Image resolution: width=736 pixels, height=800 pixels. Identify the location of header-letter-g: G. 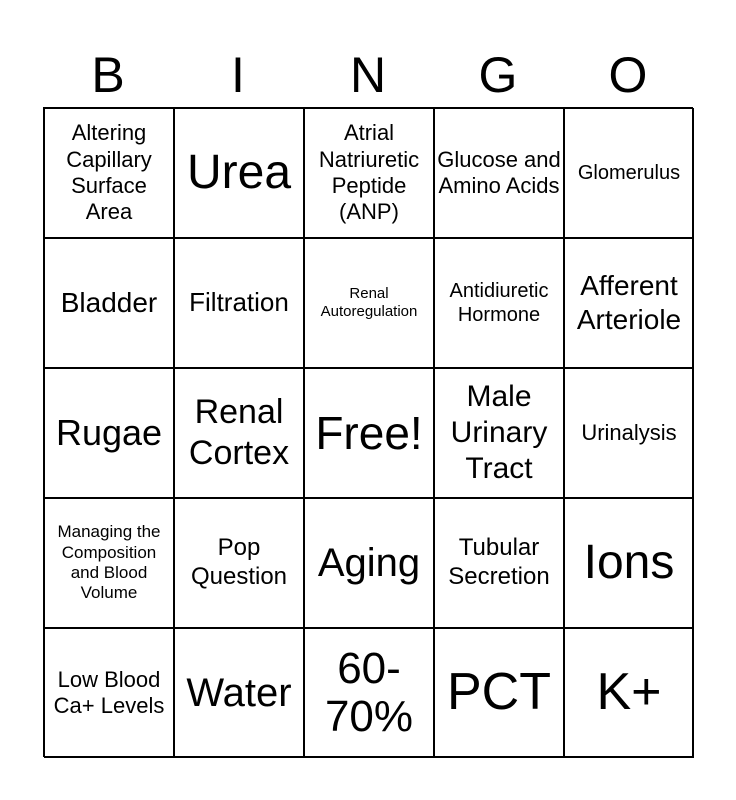
(498, 75).